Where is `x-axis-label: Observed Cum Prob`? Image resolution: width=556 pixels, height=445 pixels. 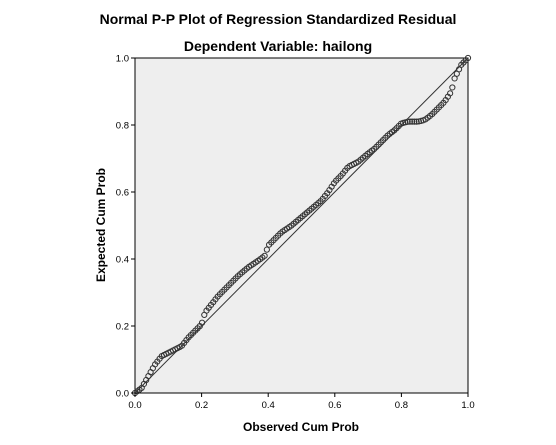 x-axis-label: Observed Cum Prob is located at coordinates (301, 427).